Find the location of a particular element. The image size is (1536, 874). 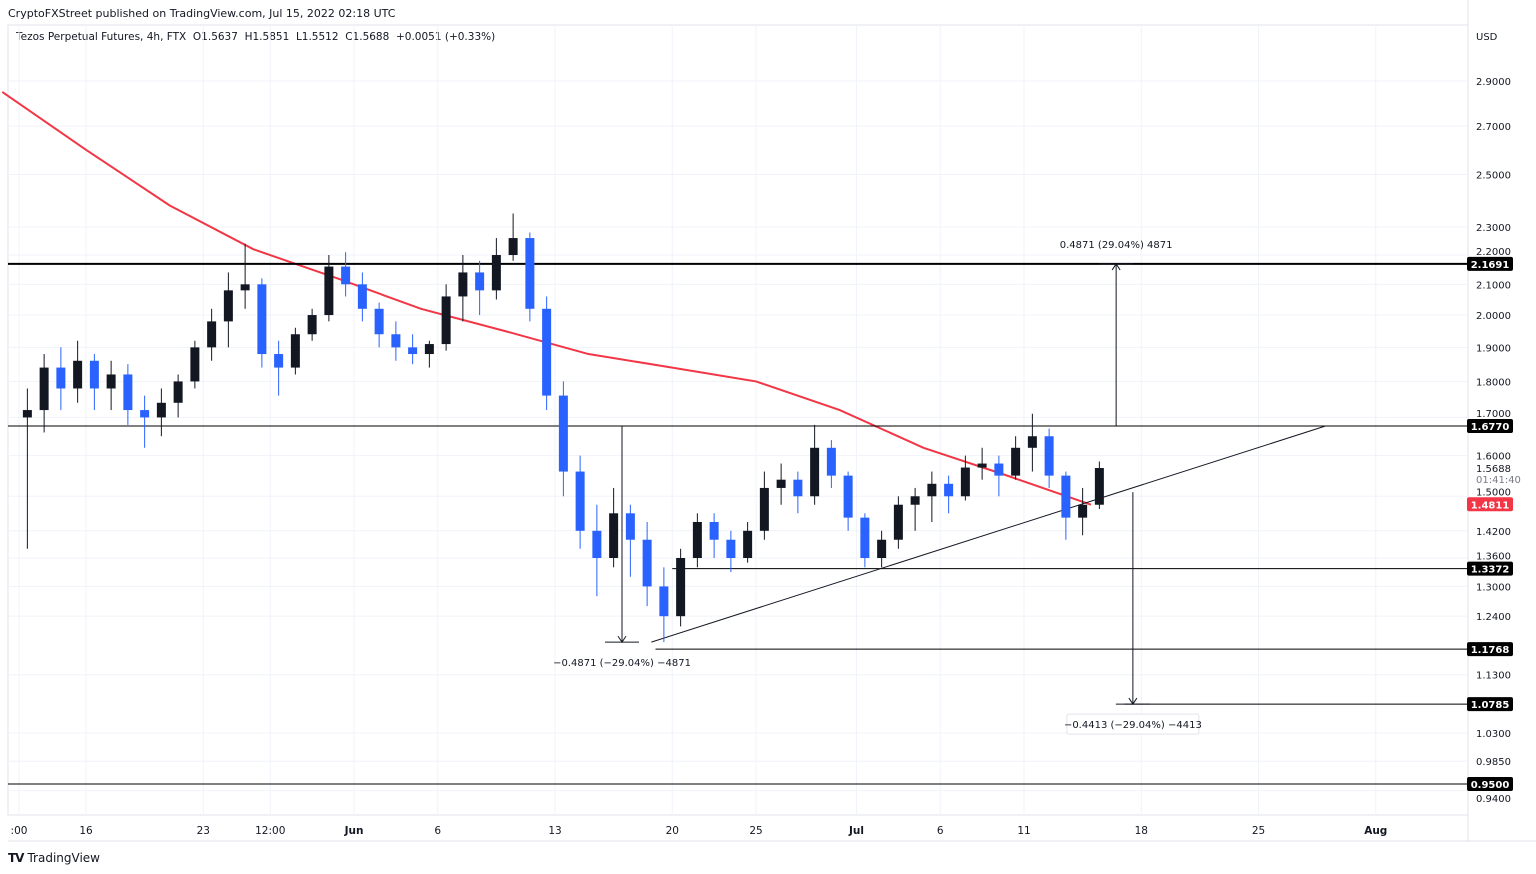

y-tick-label: 2.9000 is located at coordinates (1493, 82).